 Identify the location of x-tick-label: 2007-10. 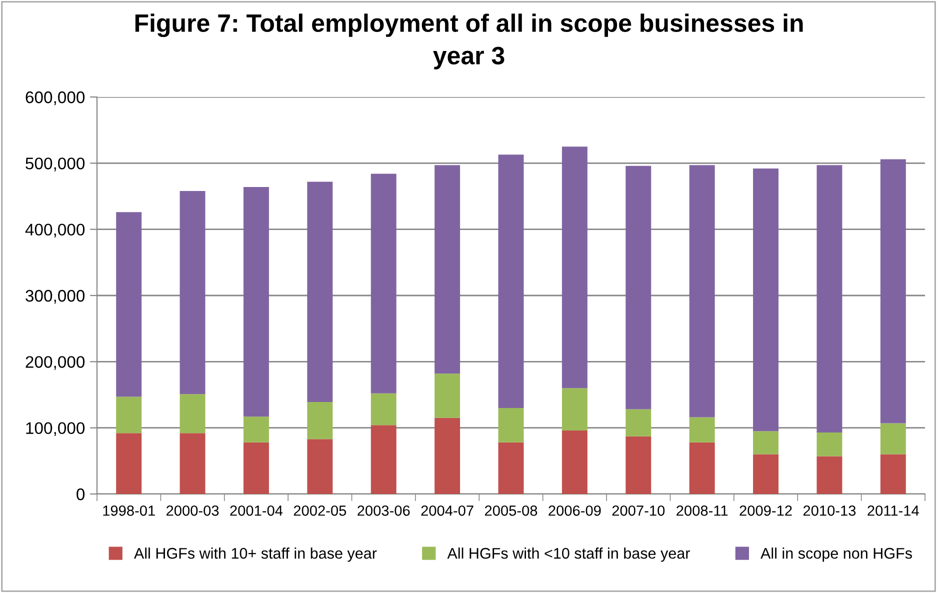
(638, 510).